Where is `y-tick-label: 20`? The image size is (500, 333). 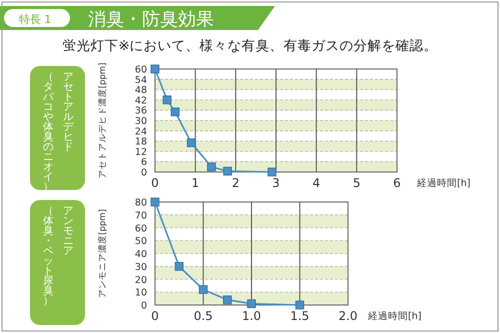
y-tick-label: 20 is located at coordinates (140, 280).